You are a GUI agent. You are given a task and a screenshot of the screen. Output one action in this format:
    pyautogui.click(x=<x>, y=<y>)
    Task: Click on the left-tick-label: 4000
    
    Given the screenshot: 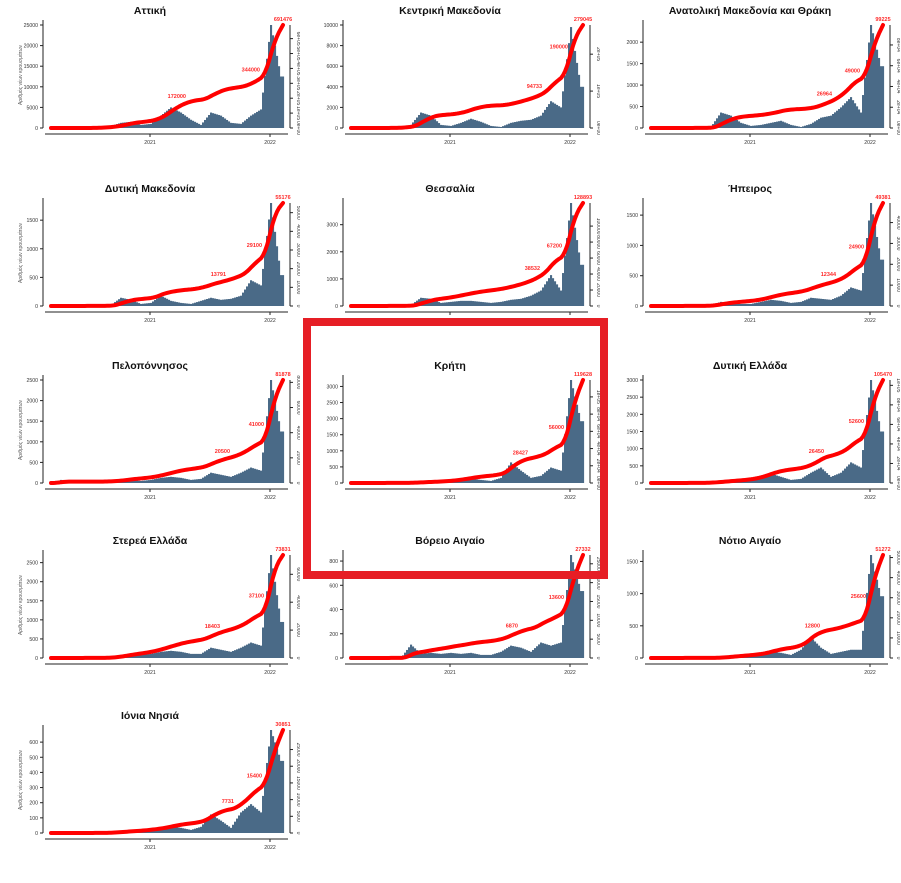 What is the action you would take?
    pyautogui.click(x=332, y=88)
    